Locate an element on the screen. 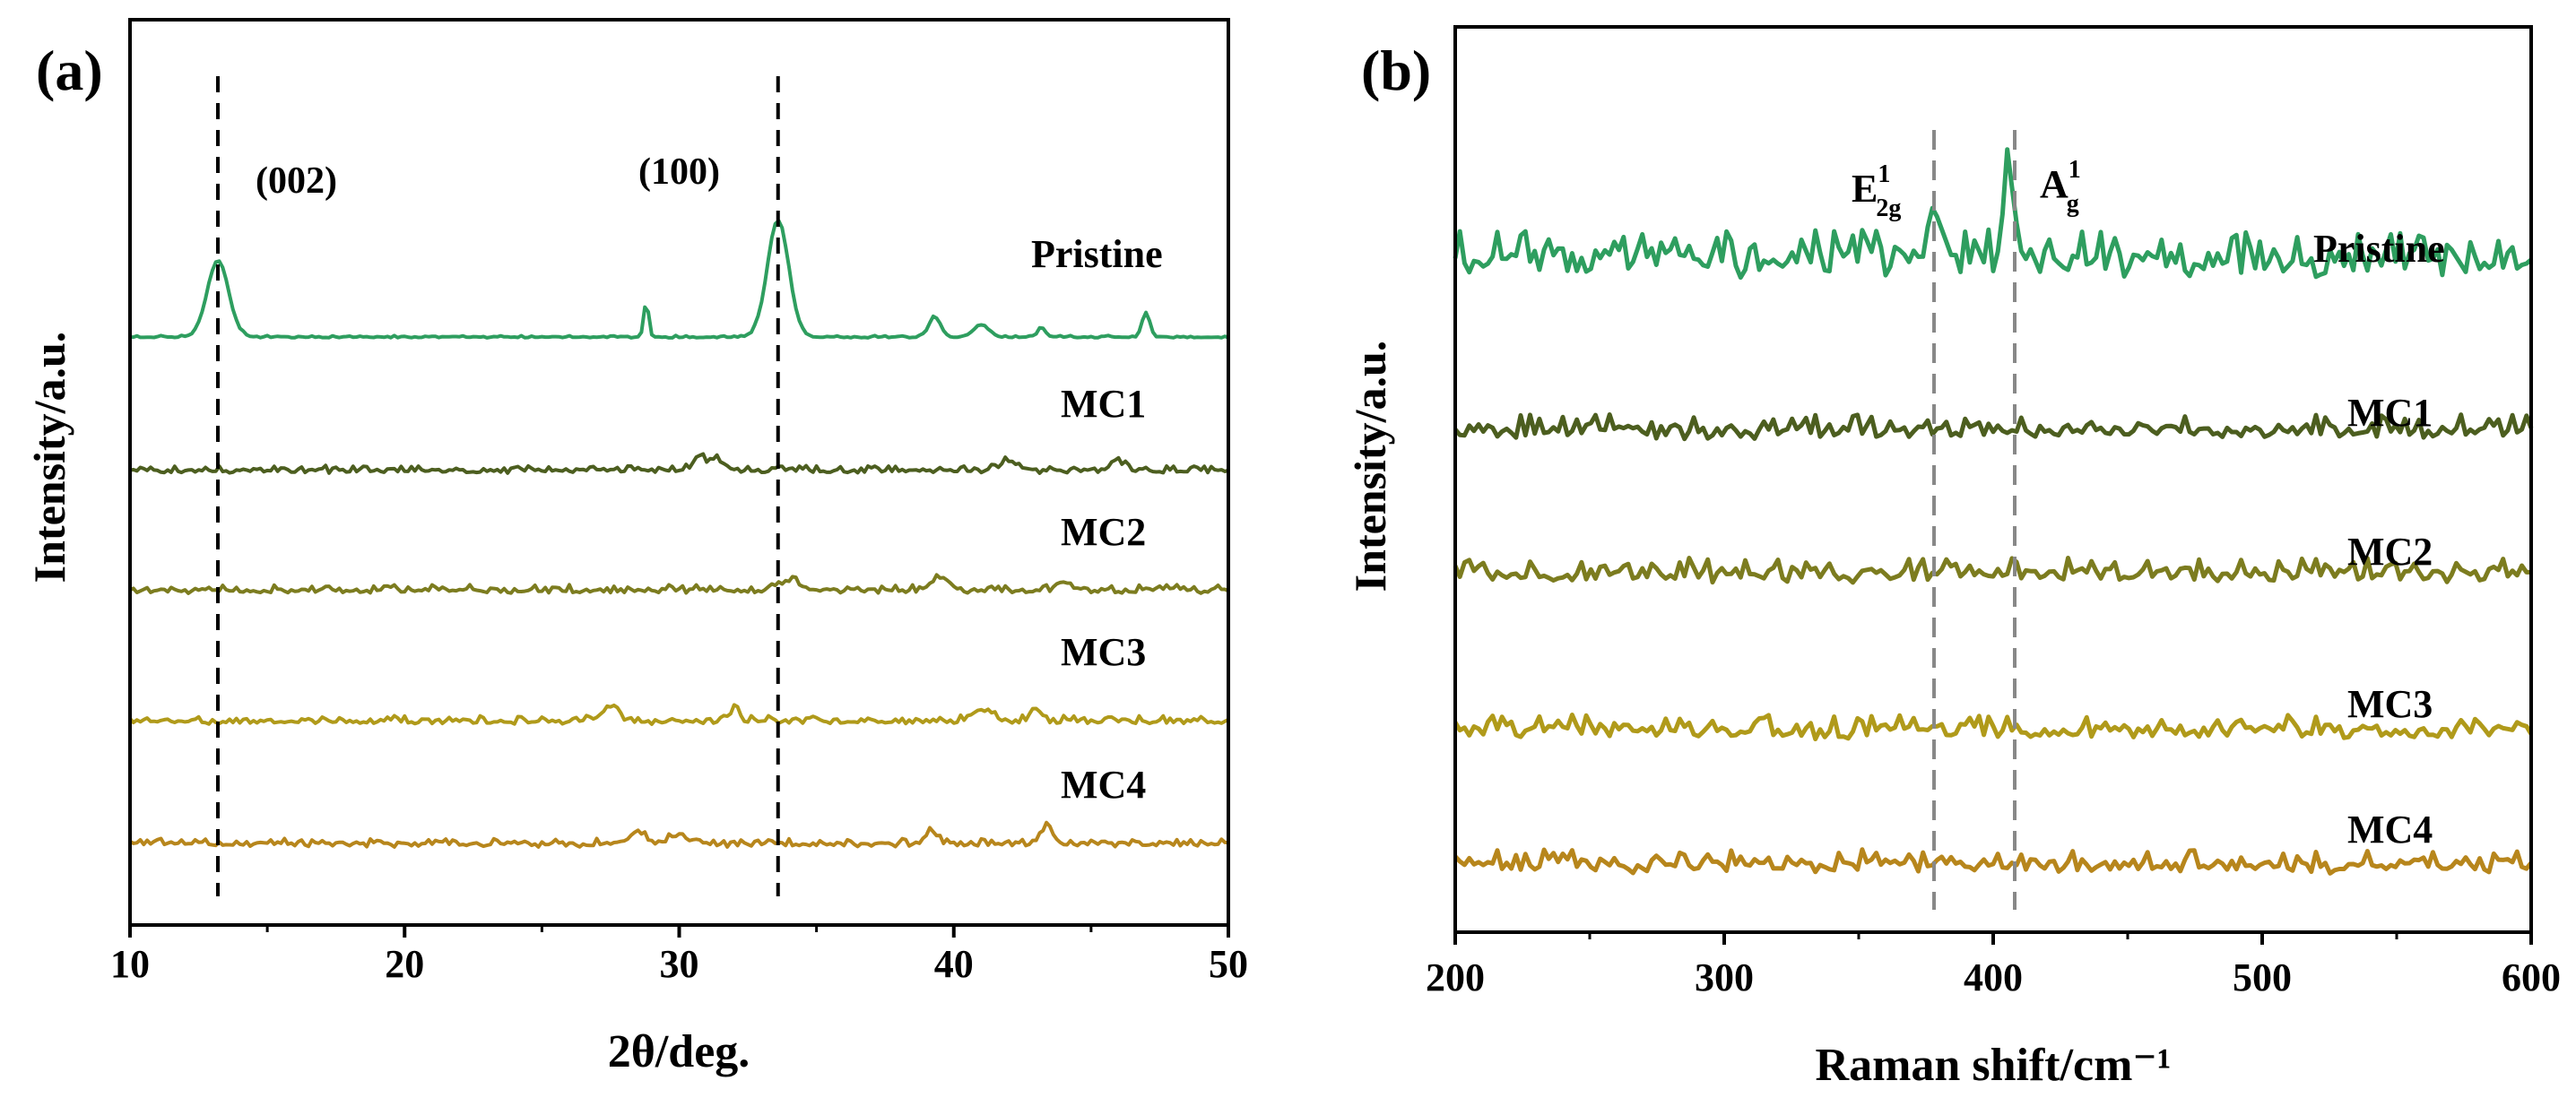  panel-a-x-ticks: 10 20 30 40 50 is located at coordinates (679, 955).